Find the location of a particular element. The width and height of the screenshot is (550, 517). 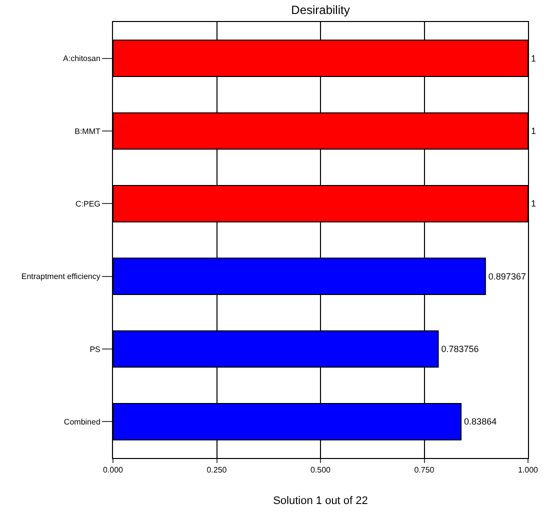

x-tick-label: 0.500 is located at coordinates (321, 470).